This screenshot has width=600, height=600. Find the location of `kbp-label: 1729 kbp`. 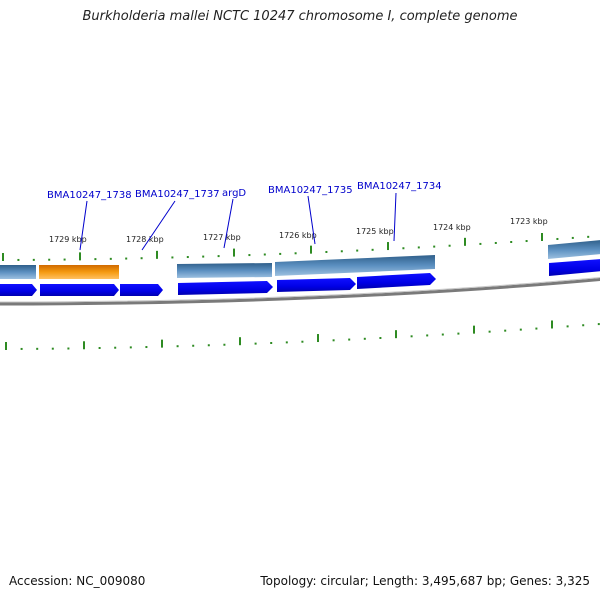

kbp-label: 1729 kbp is located at coordinates (68, 239).